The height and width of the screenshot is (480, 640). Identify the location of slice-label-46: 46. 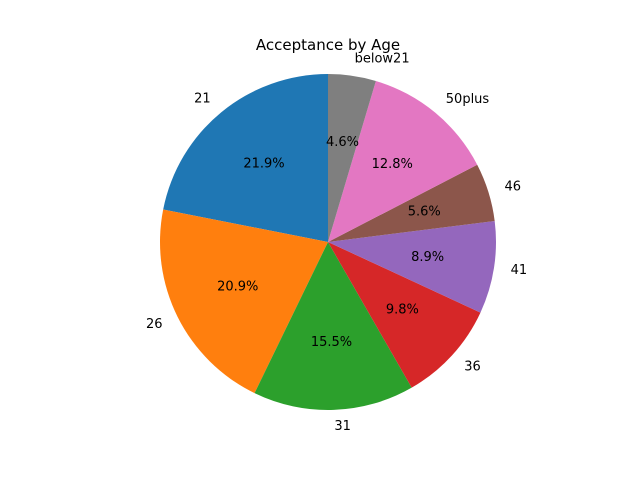
(512, 187).